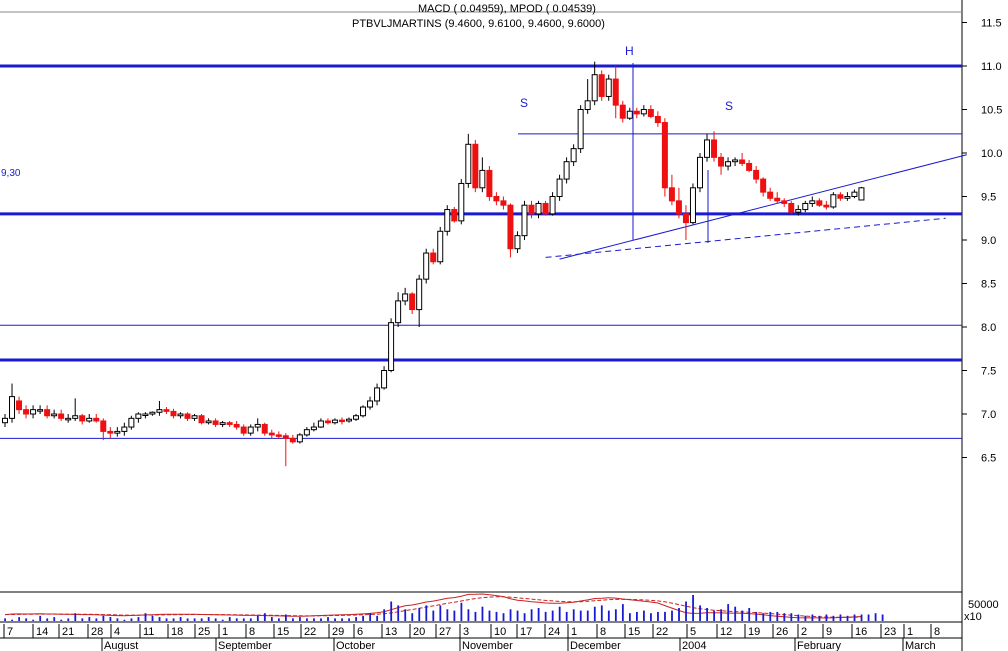  Describe the element at coordinates (988, 241) in the screenshot. I see `y-tick-label: 9.0` at that location.